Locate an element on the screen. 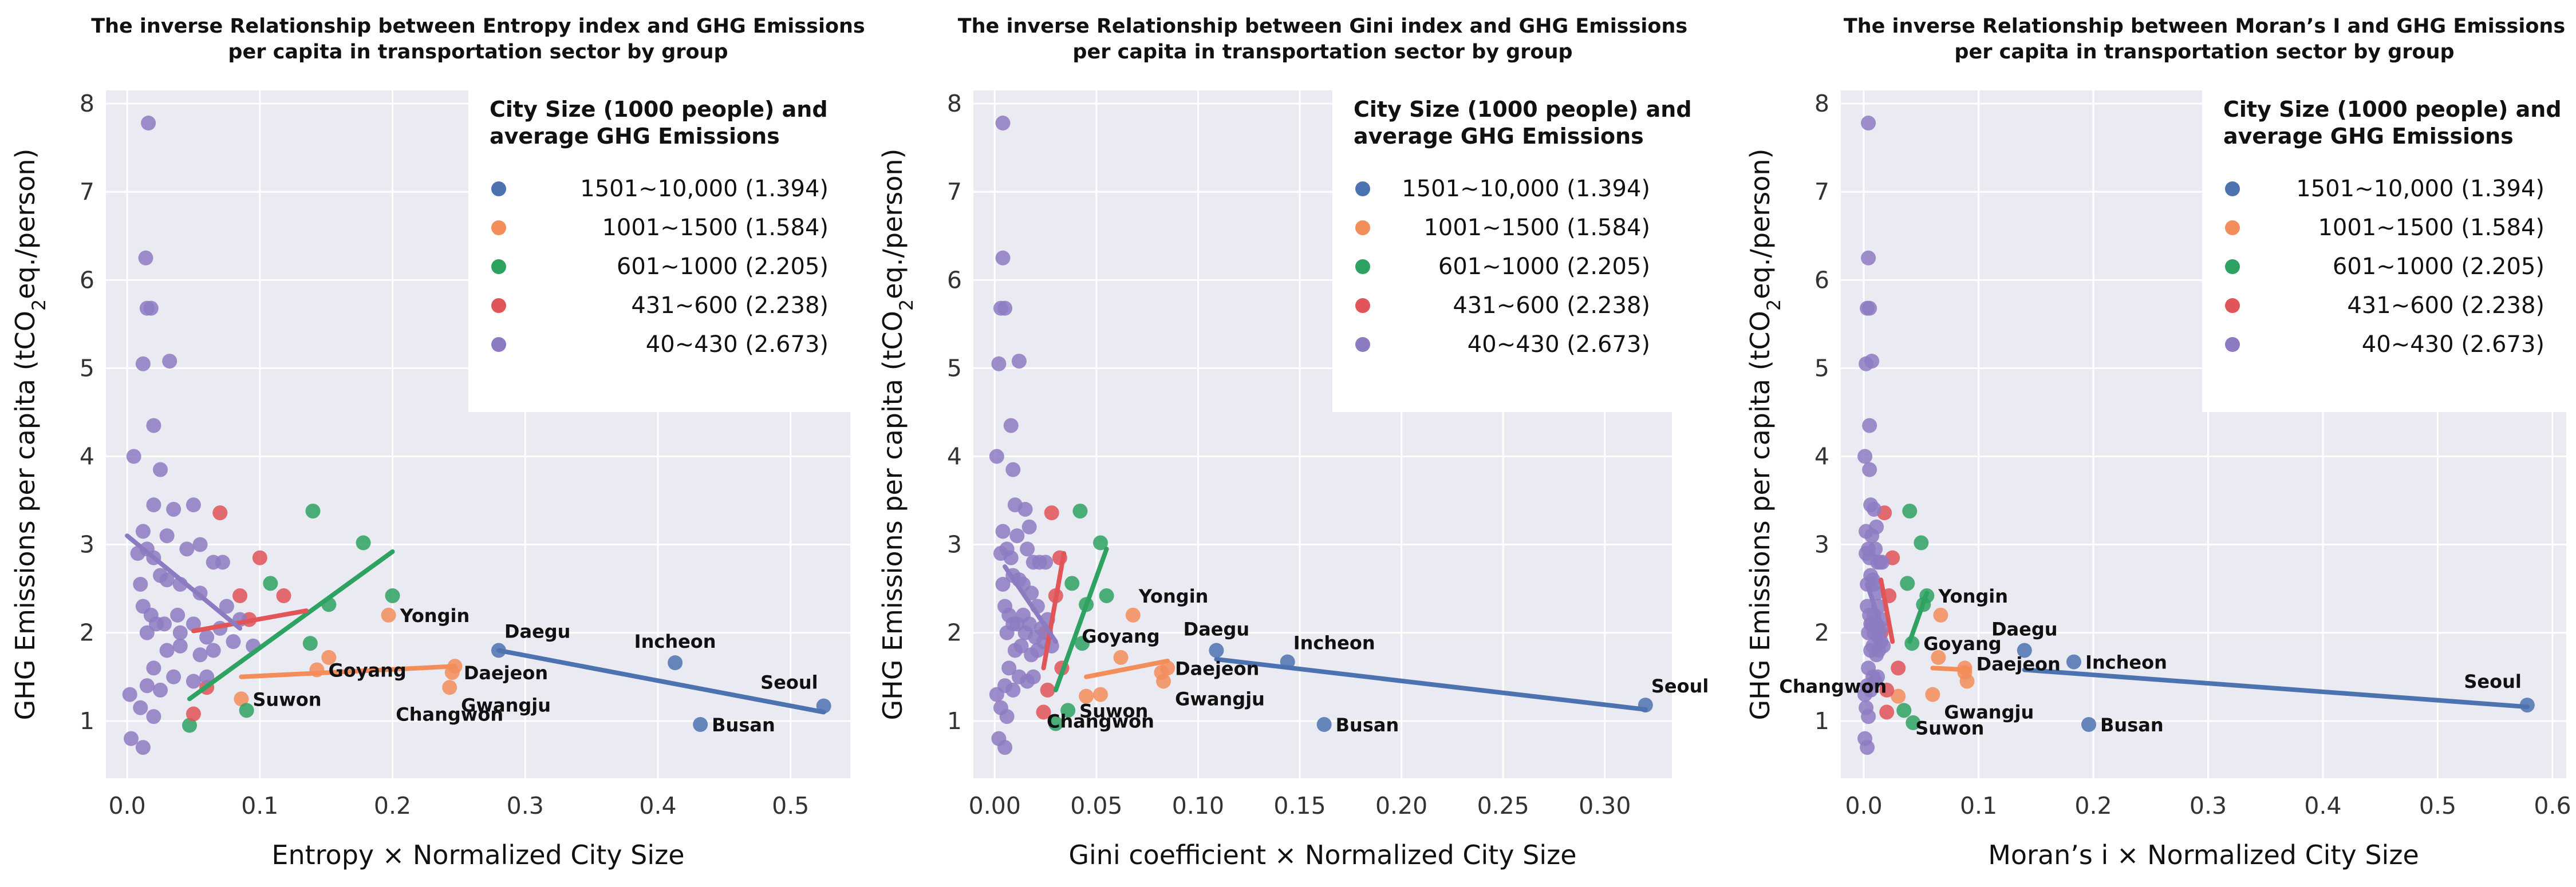  x-axis-label: Entropy × Normalized City Size is located at coordinates (477, 855).